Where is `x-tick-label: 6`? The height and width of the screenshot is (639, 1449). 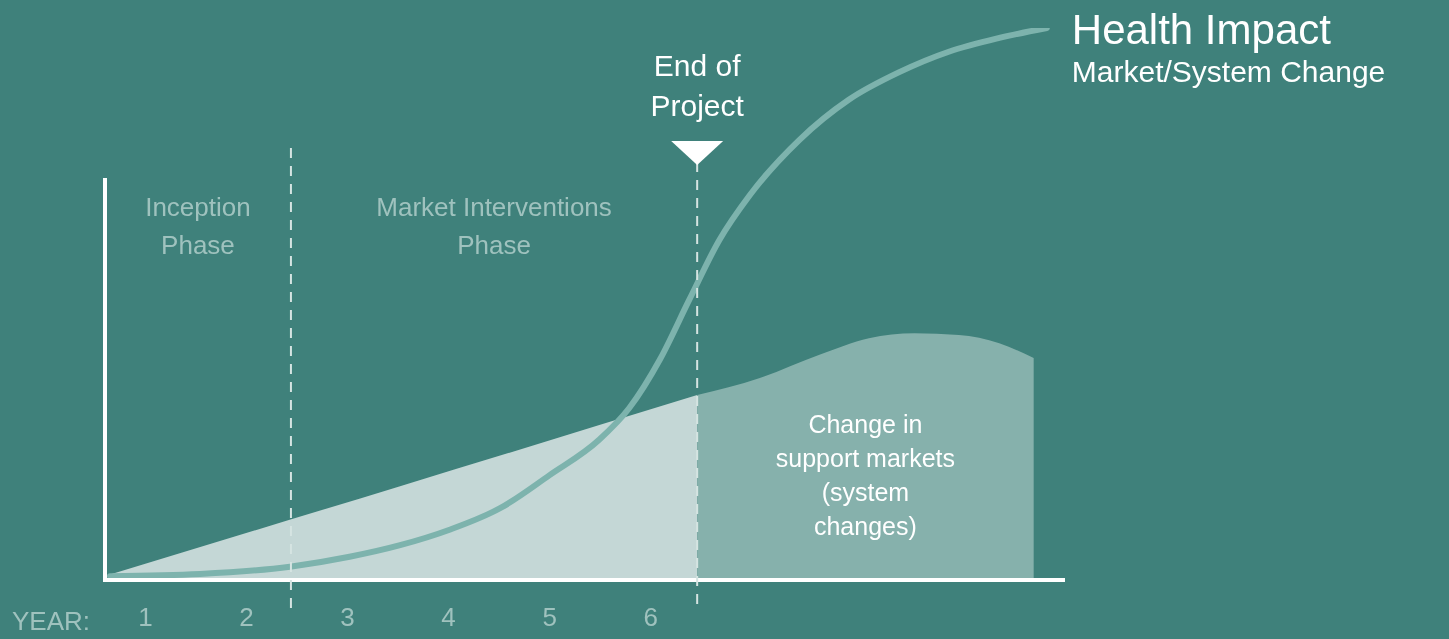
x-tick-label: 6 is located at coordinates (650, 617).